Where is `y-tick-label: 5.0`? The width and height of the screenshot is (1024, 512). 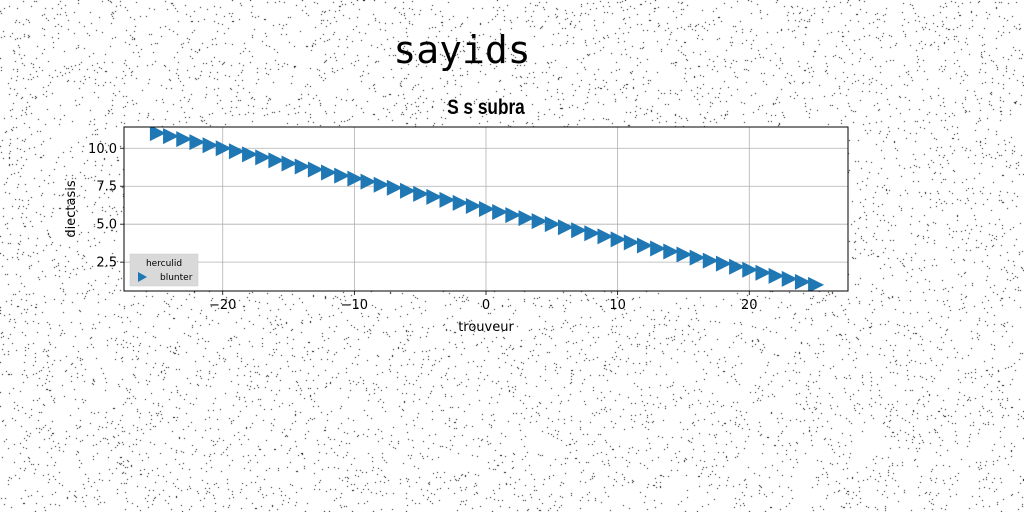
y-tick-label: 5.0 is located at coordinates (106, 225).